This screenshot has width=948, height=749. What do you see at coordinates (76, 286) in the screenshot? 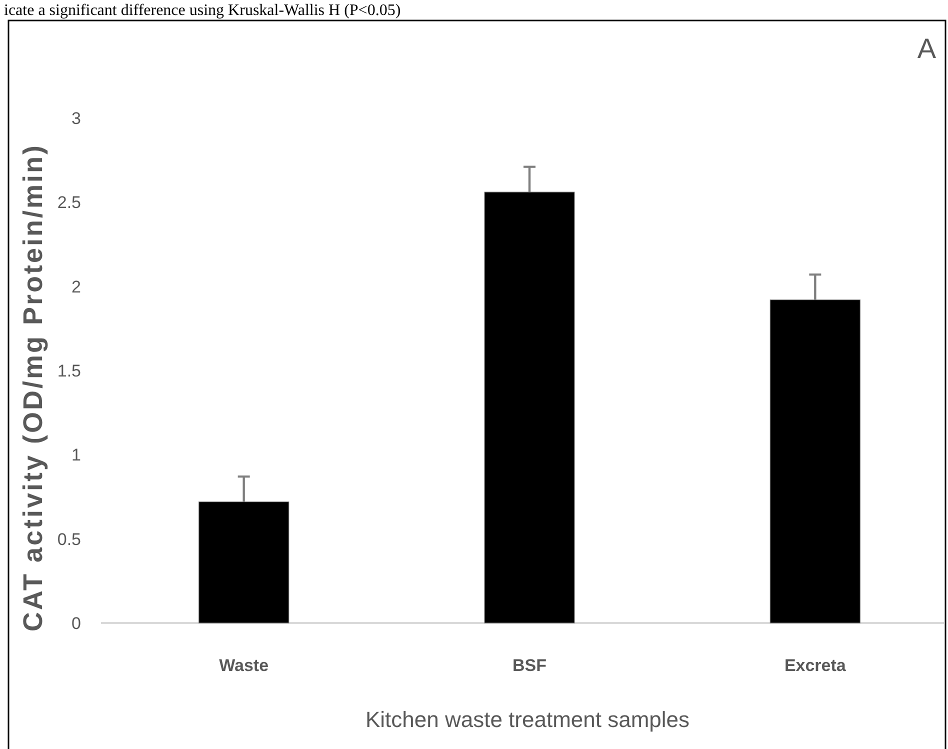
I see `y-tick-label: 2` at bounding box center [76, 286].